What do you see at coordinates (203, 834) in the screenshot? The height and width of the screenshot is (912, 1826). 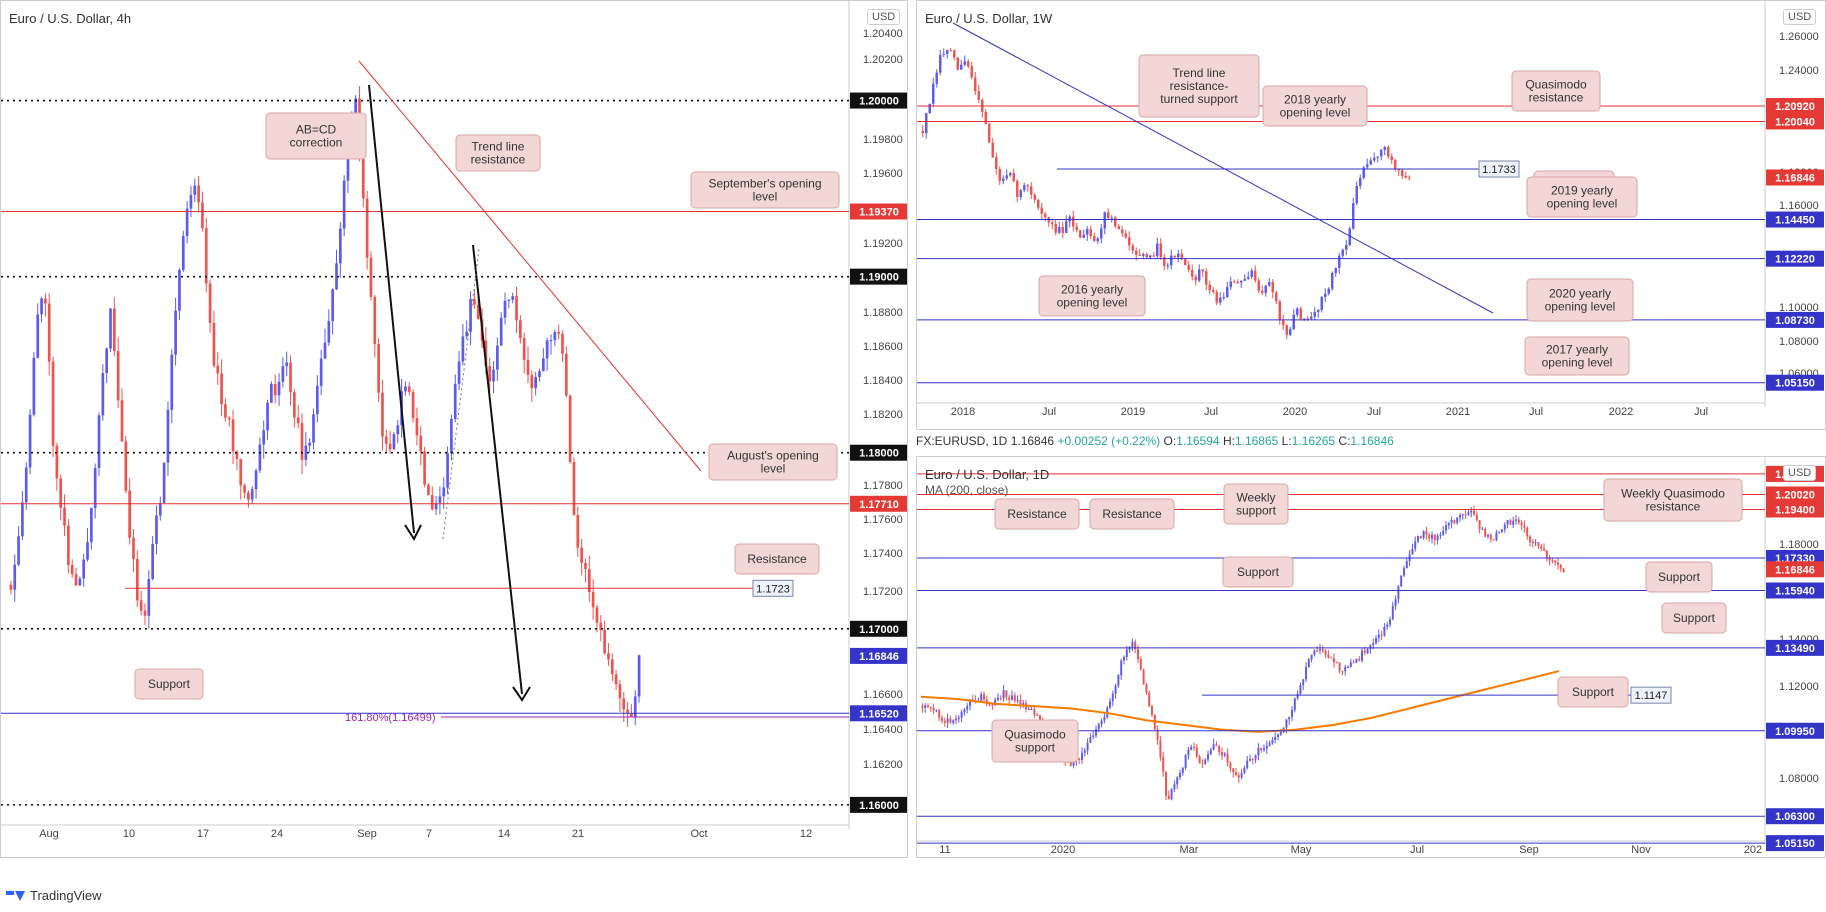 I see `x-tick-label: 17` at bounding box center [203, 834].